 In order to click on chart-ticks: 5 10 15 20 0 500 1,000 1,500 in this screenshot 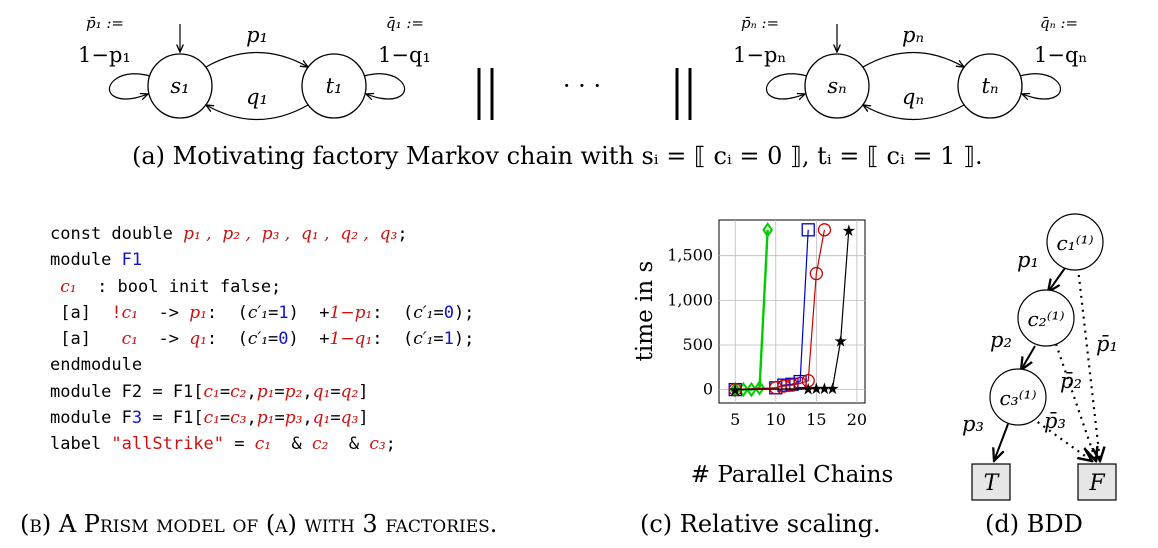, I will do `click(767, 337)`.